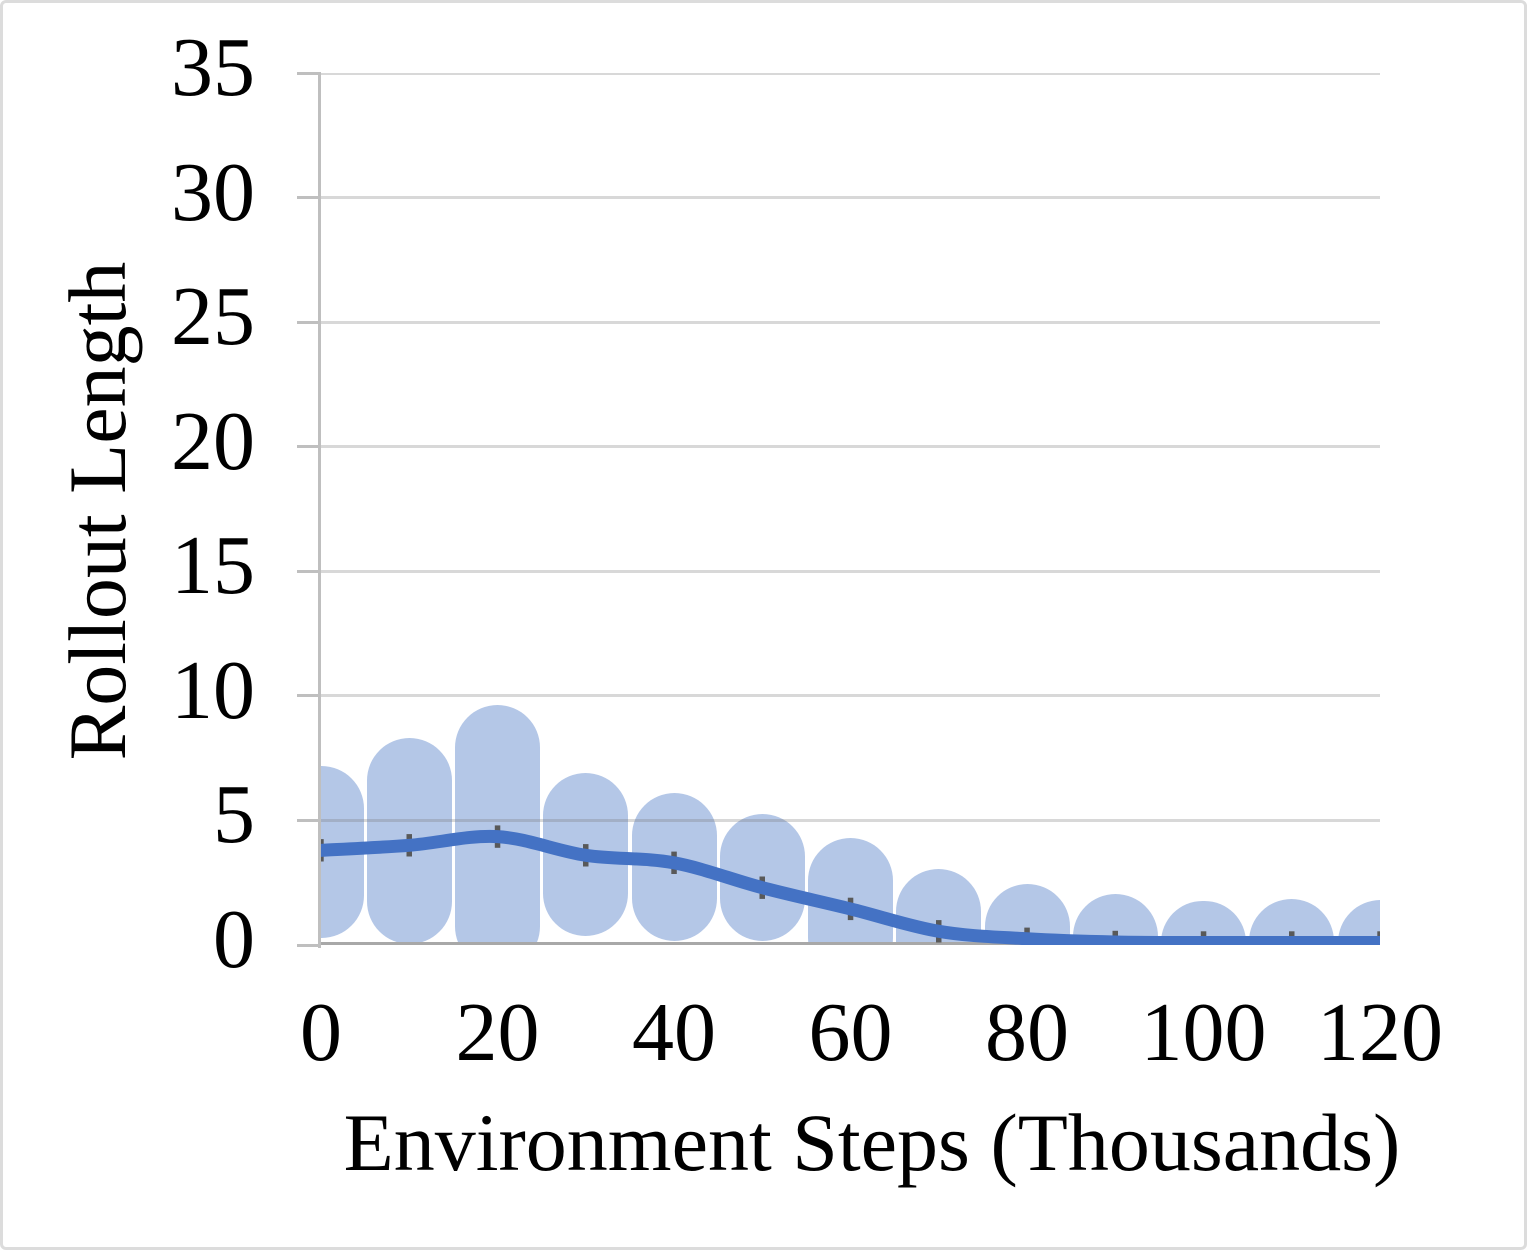 This screenshot has height=1250, width=1527. I want to click on x-axis-line, so click(850, 943).